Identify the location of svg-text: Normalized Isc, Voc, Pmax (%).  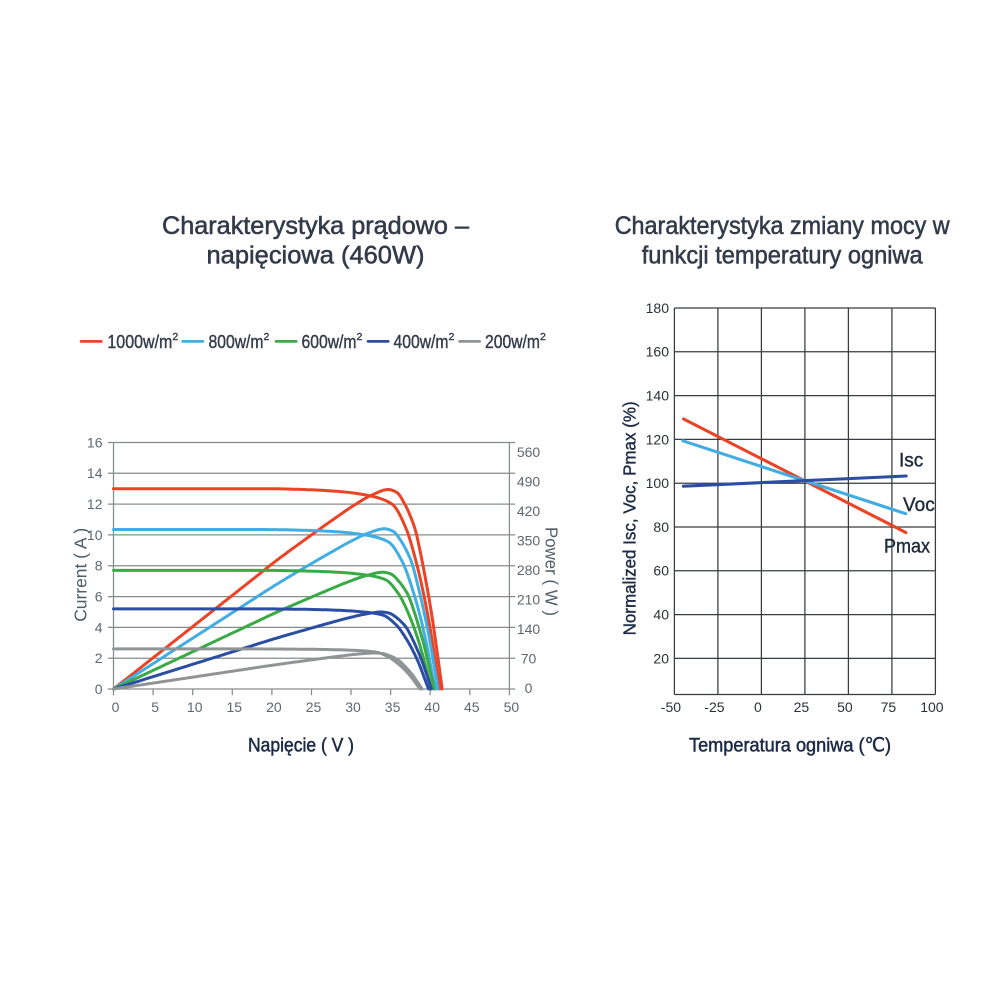
(630, 518).